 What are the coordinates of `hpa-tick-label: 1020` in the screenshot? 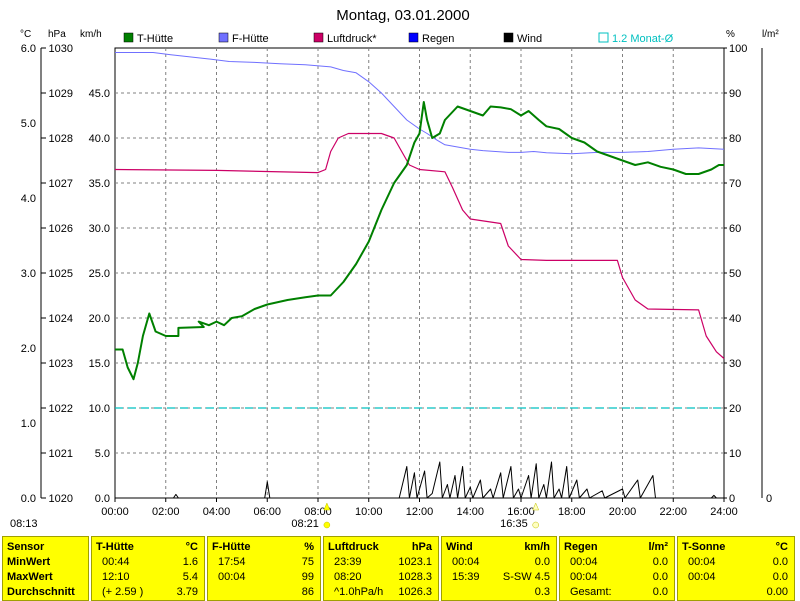 It's located at (61, 499).